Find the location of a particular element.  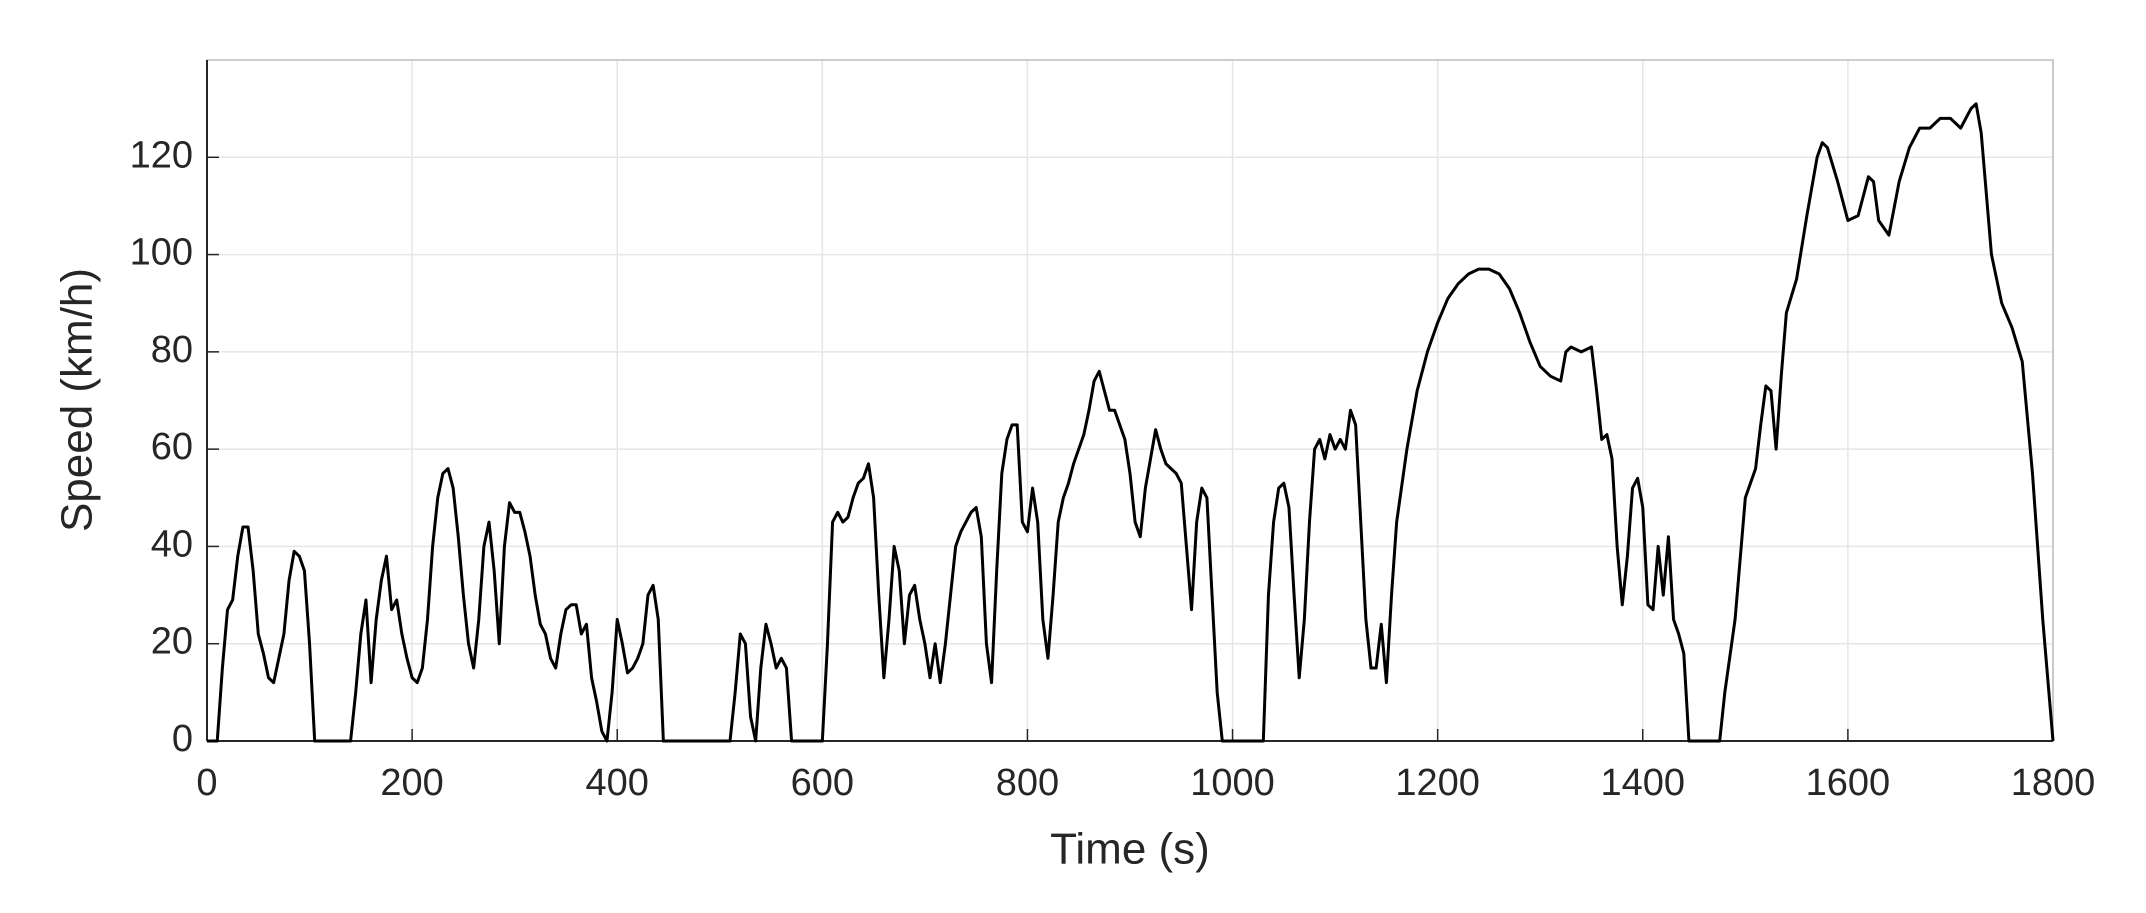

x-tick-label: 1200 is located at coordinates (1437, 783).